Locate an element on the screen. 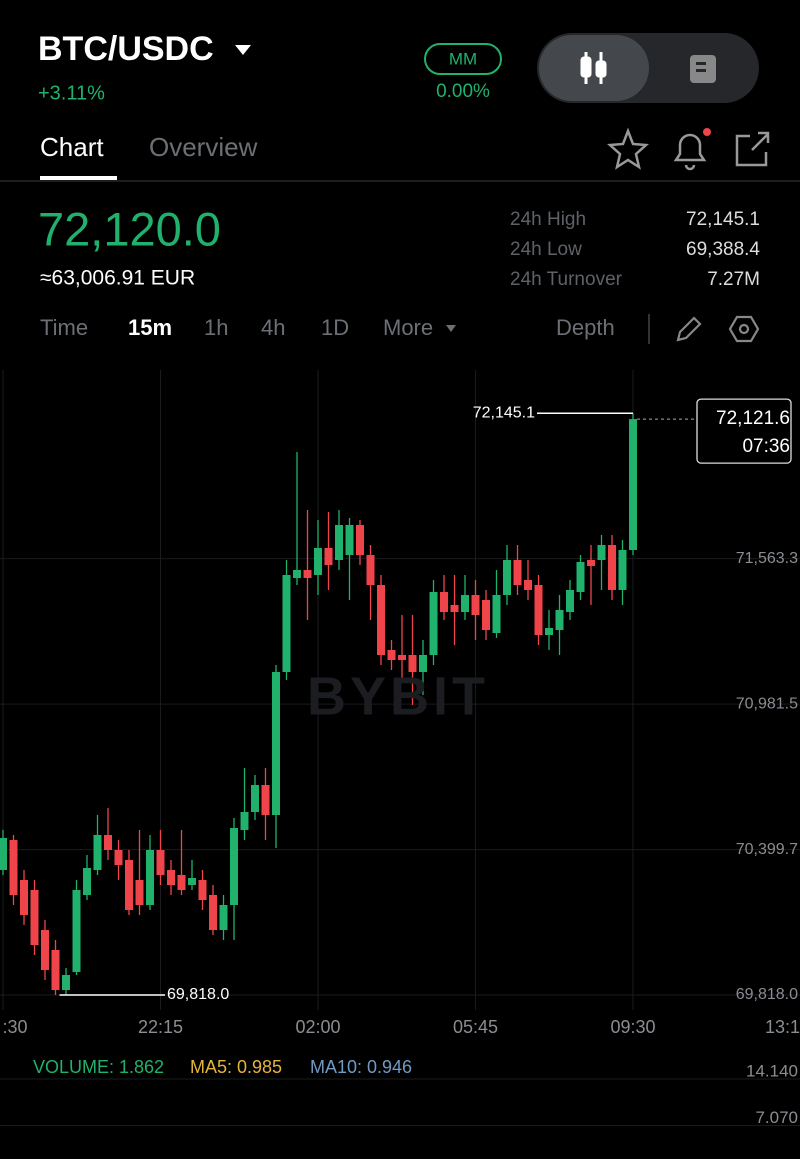  tab-underline is located at coordinates (78, 178).